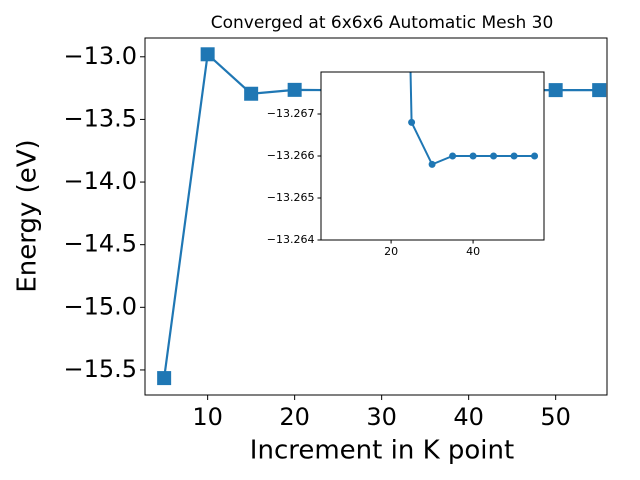 This screenshot has width=640, height=480. Describe the element at coordinates (100, 369) in the screenshot. I see `y-tick-label: −15.5` at that location.